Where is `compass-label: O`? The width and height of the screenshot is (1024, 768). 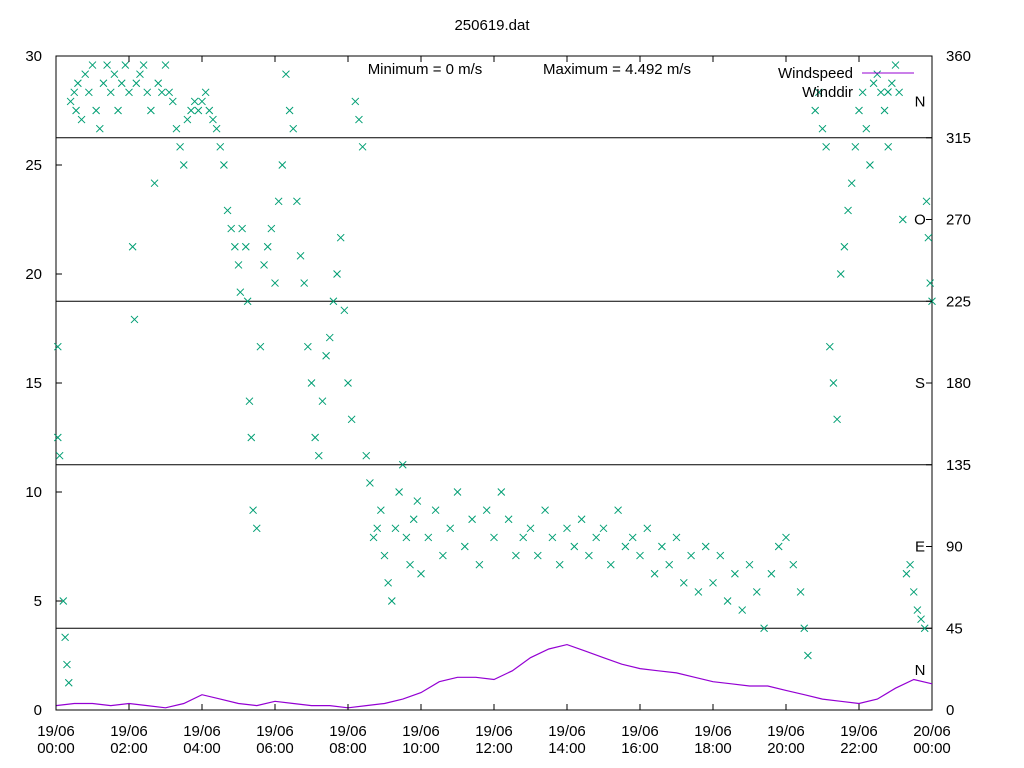
compass-label: O is located at coordinates (920, 220).